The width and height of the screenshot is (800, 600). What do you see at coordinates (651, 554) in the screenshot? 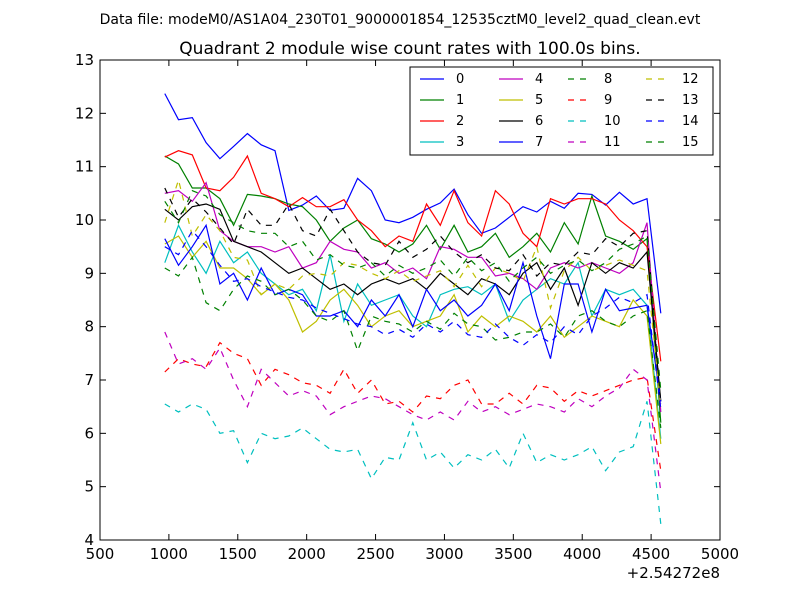
I see `x-tick-label: 4500` at bounding box center [651, 554].